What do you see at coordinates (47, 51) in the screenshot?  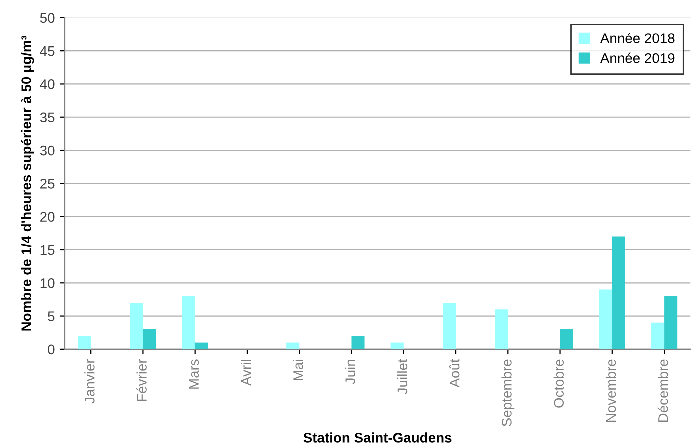 I see `y-tick-label: 45` at bounding box center [47, 51].